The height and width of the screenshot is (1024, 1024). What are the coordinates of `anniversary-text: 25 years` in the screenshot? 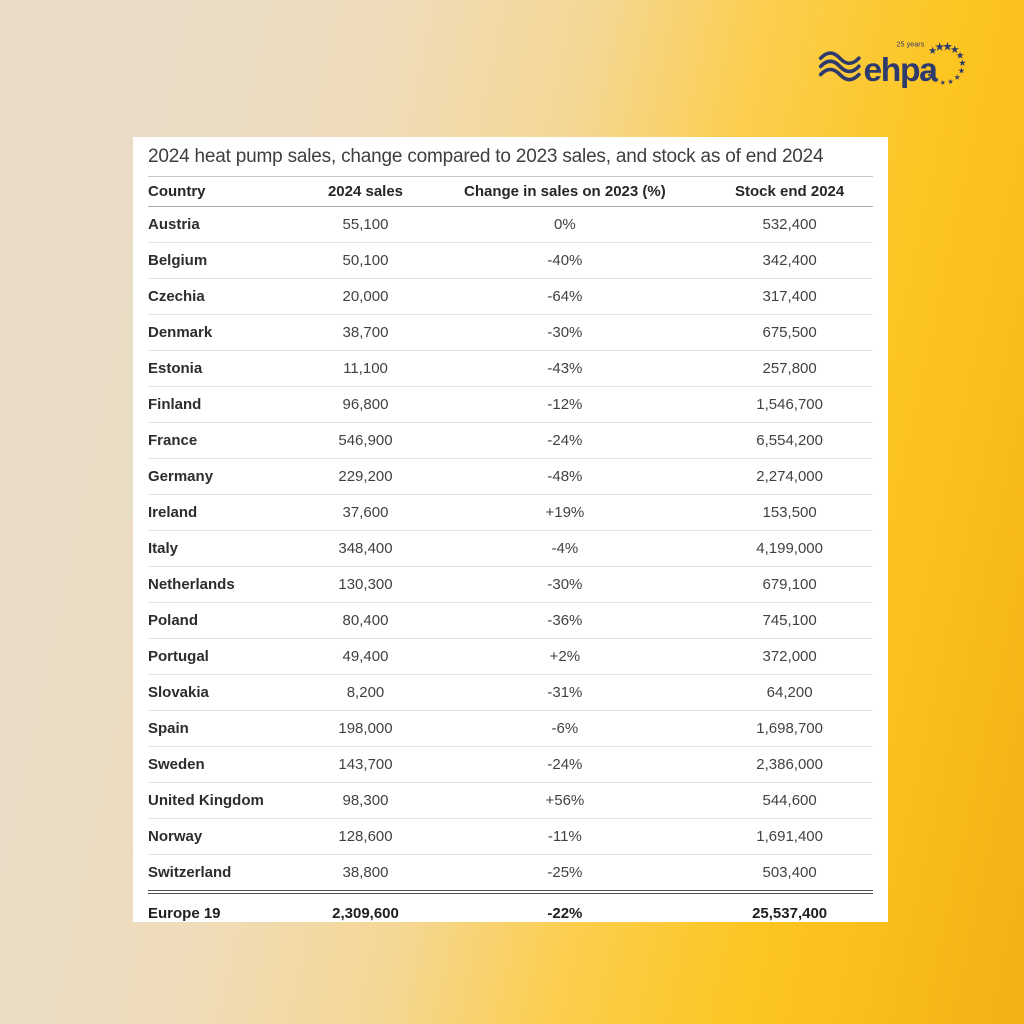 It's located at (910, 43).